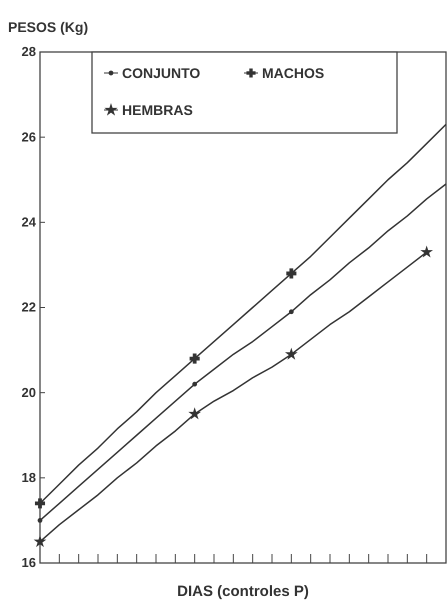 This screenshot has width=448, height=601. What do you see at coordinates (157, 110) in the screenshot?
I see `legend-label: HEMBRAS` at bounding box center [157, 110].